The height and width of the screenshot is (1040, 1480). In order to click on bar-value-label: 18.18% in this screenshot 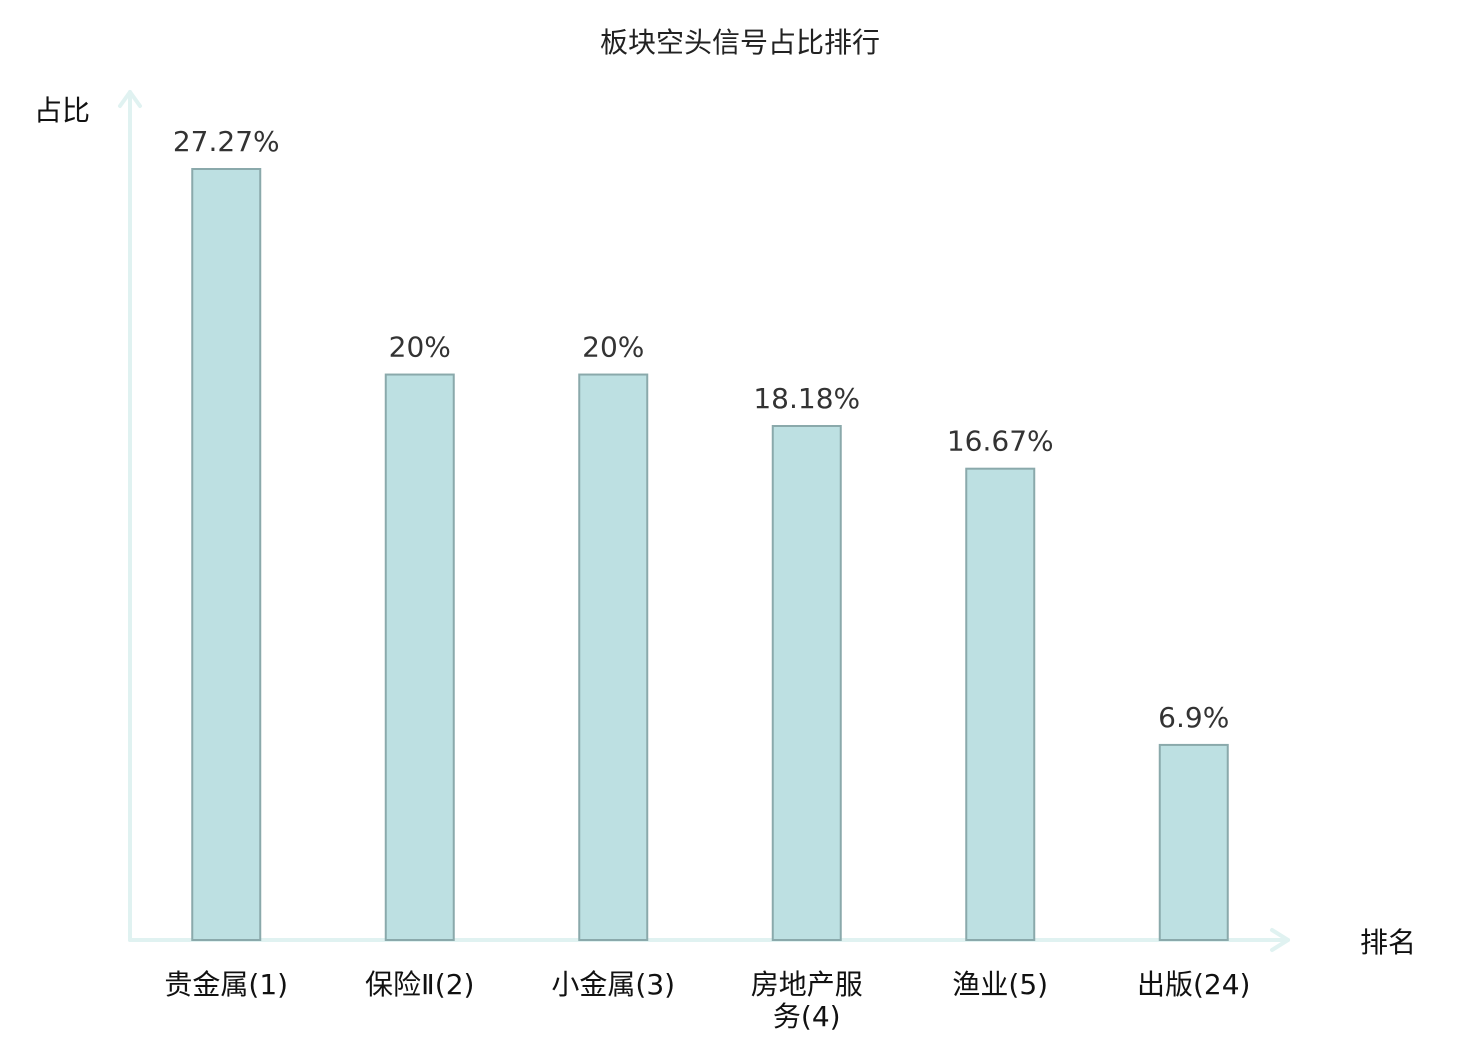, I will do `click(806, 398)`.